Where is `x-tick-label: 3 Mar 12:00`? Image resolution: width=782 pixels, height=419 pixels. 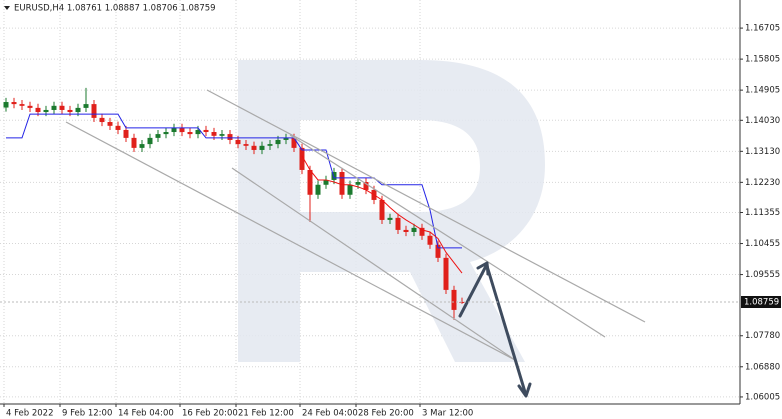 x-tick-label: 3 Mar 12:00 is located at coordinates (447, 414).